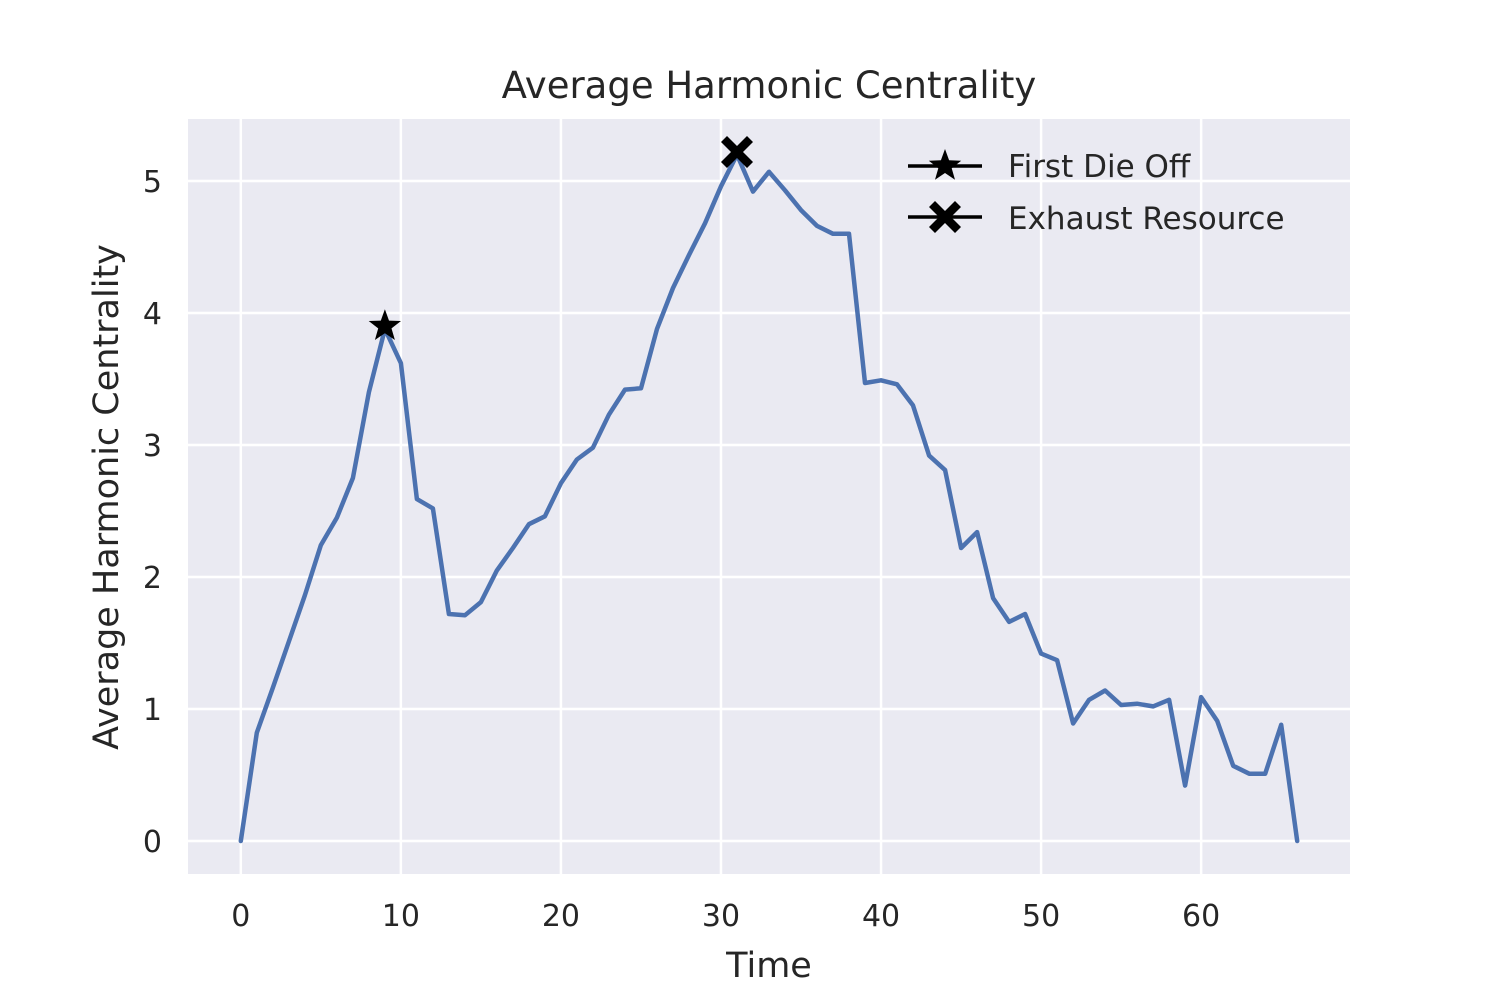 The height and width of the screenshot is (1000, 1500). I want to click on y-tick-label: 2, so click(152, 578).